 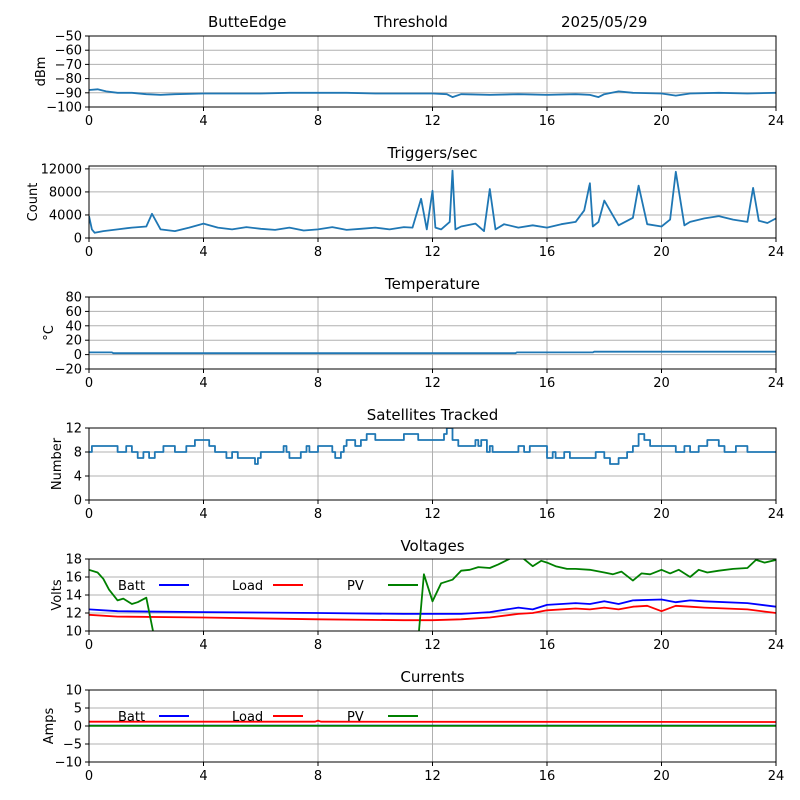 I want to click on y-axis-label: dBm, so click(x=41, y=72).